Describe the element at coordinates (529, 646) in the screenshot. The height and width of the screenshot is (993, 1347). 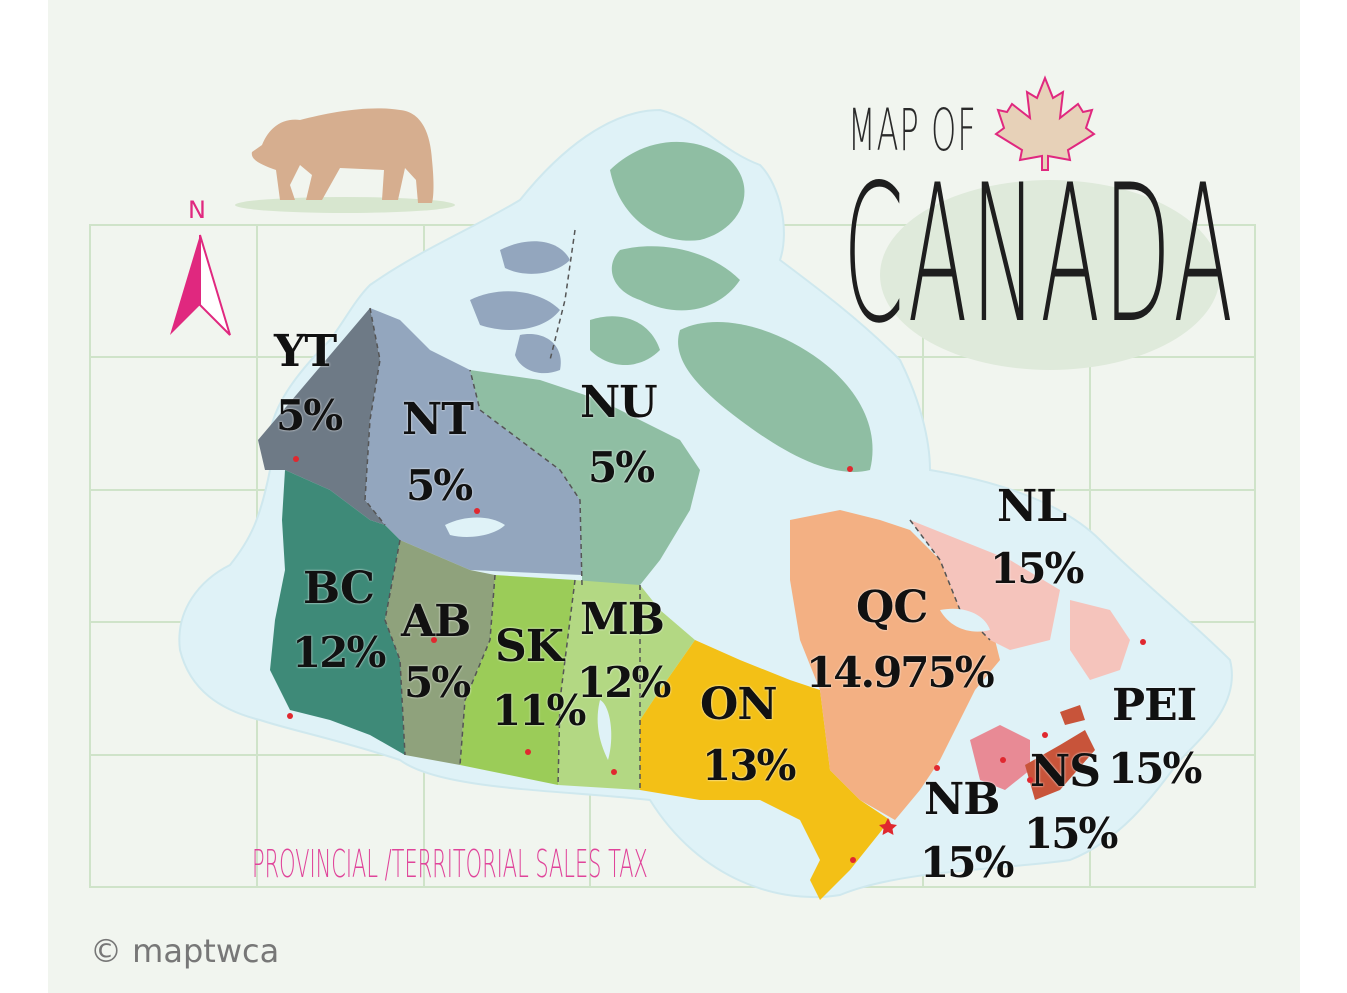
I see `label-sk: SK` at that location.